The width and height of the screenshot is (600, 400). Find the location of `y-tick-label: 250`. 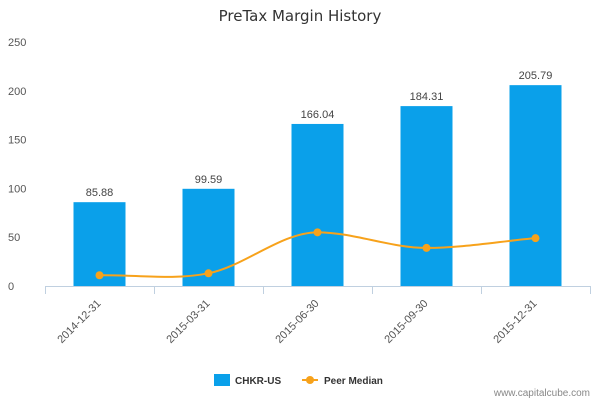

y-tick-label: 250 is located at coordinates (17, 43).